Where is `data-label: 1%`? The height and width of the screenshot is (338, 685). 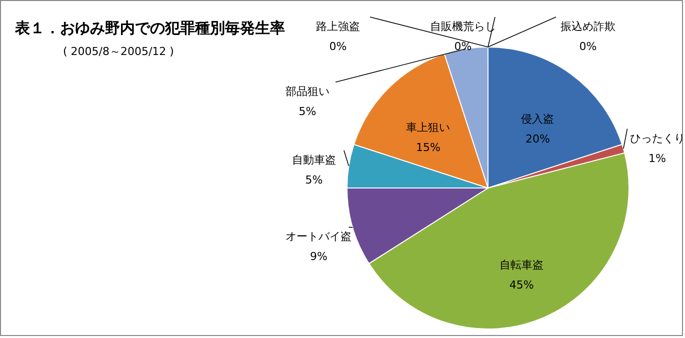 data-label: 1% is located at coordinates (657, 158).